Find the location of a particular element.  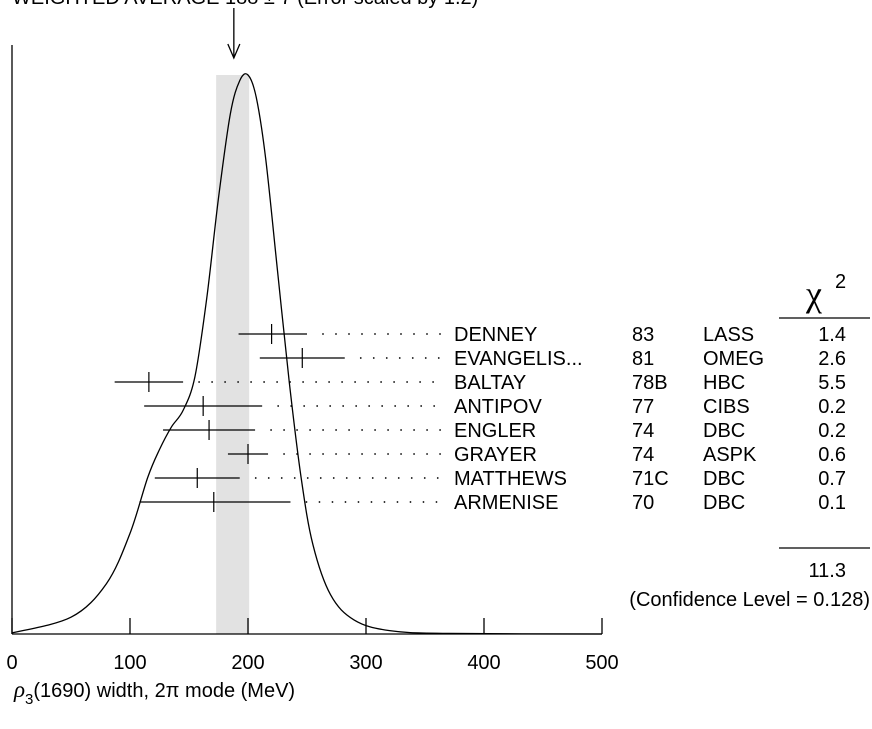

measurement-tech-denney: LASS is located at coordinates (728, 335).